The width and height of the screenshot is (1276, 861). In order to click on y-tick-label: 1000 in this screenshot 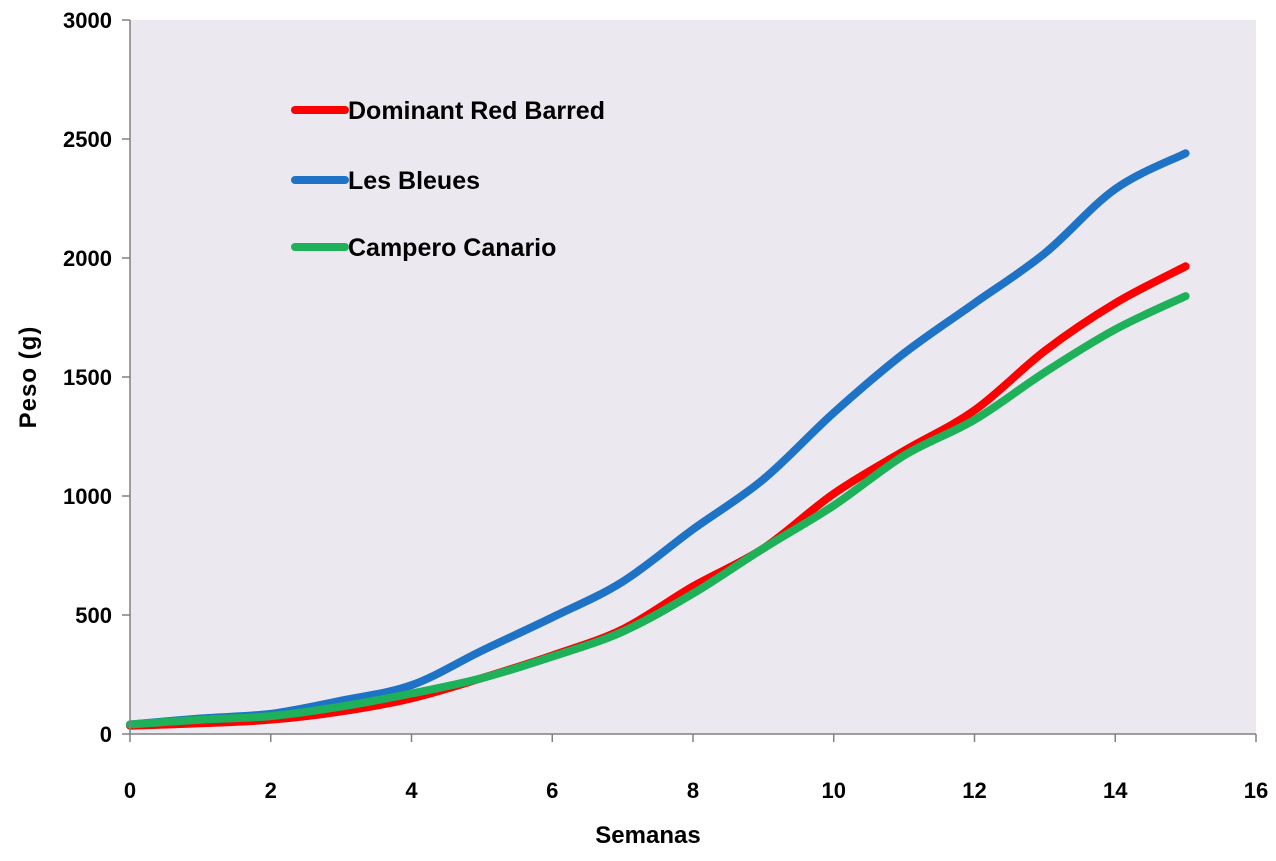, I will do `click(87, 496)`.